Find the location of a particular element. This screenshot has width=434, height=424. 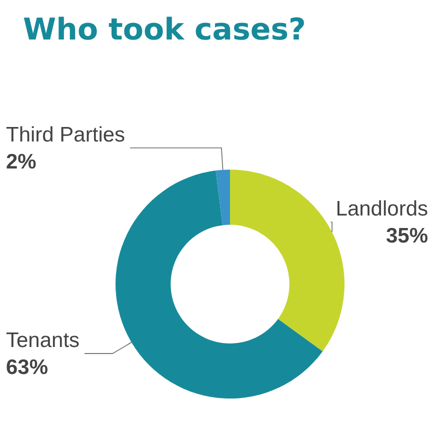

slice-label: Landlords is located at coordinates (382, 209).